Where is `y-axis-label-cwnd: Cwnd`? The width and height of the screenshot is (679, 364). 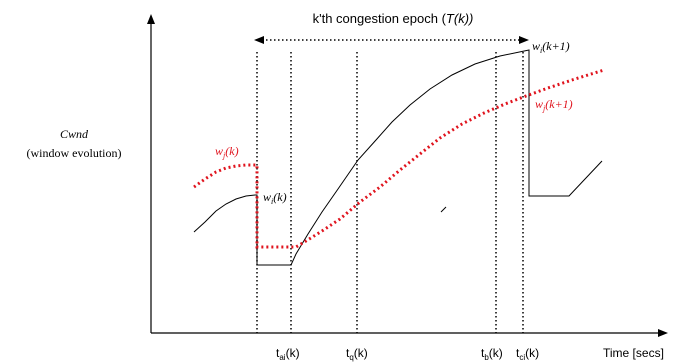
y-axis-label-cwnd: Cwnd is located at coordinates (74, 134).